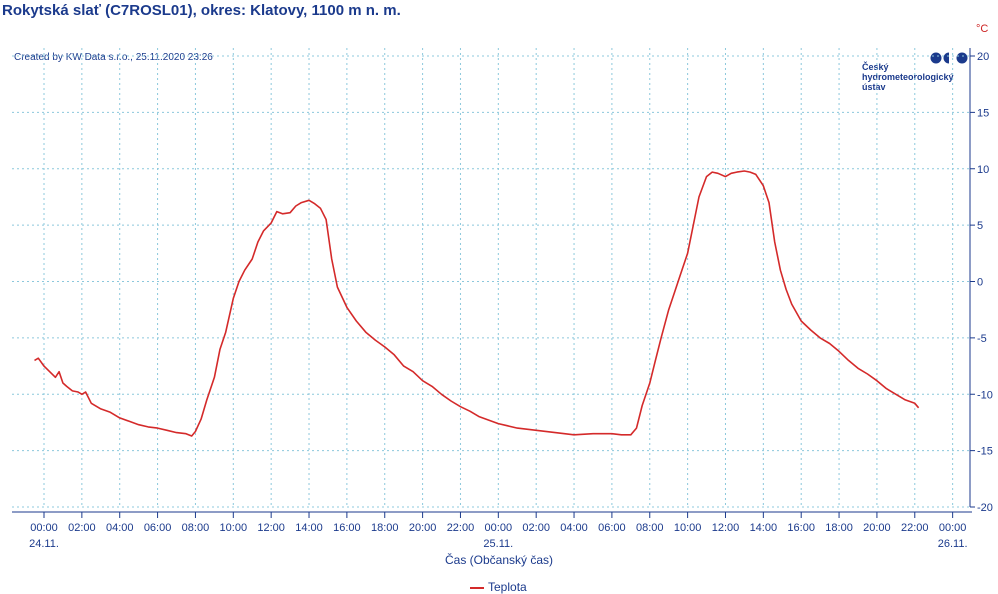 The height and width of the screenshot is (594, 998). I want to click on logo-line-2: hydrometeorologický, so click(908, 77).